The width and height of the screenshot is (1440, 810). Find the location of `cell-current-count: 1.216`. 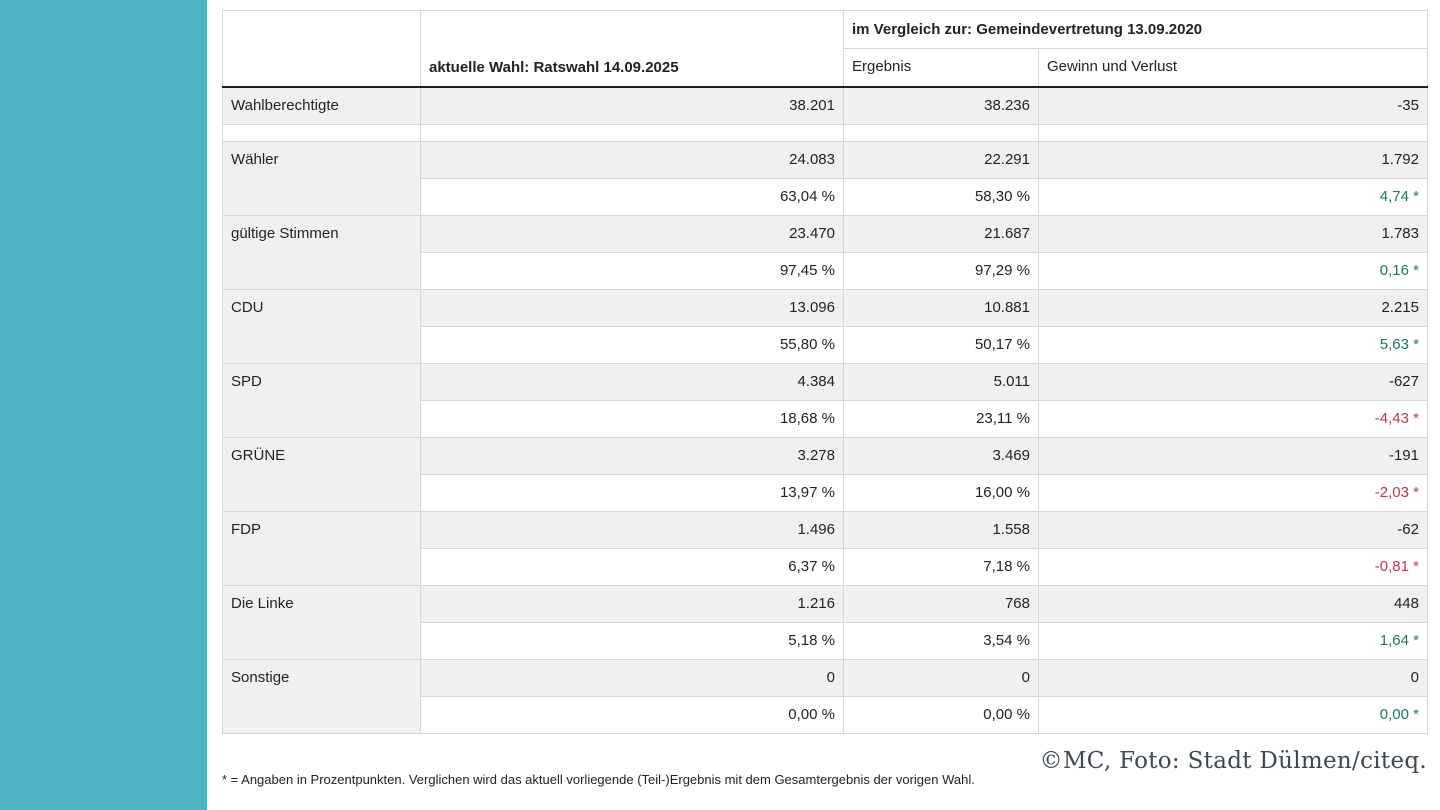

cell-current-count: 1.216 is located at coordinates (632, 603).